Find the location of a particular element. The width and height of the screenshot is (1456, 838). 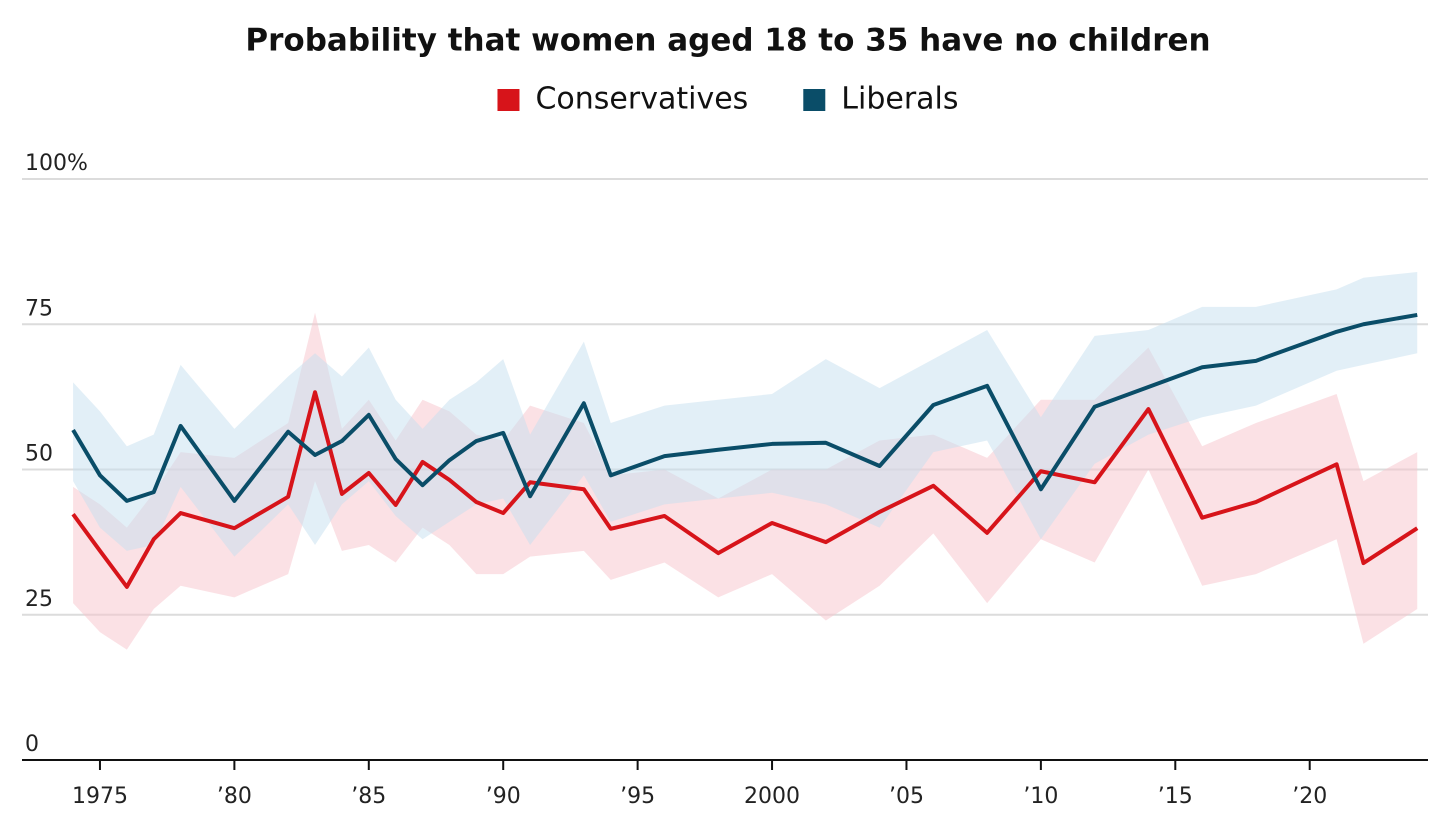

x-tick-label: ’15 is located at coordinates (1175, 796).